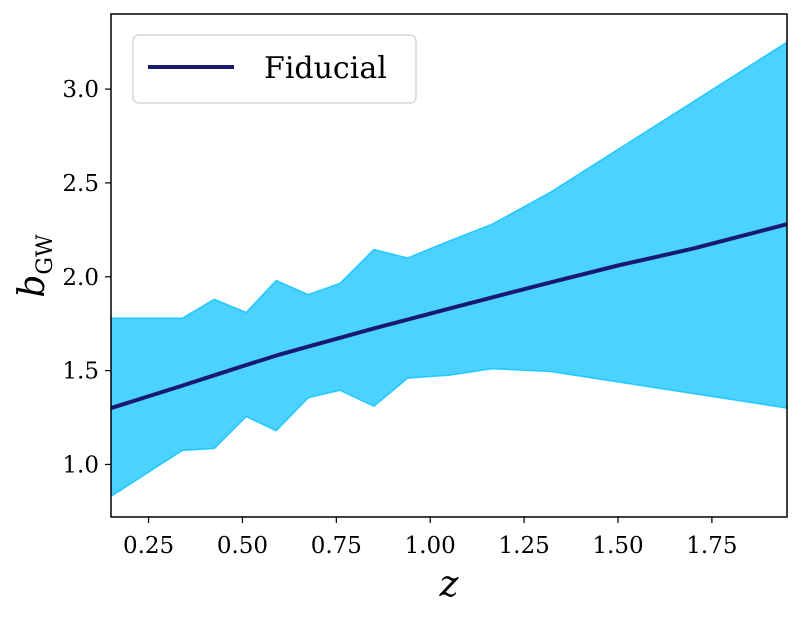 The width and height of the screenshot is (801, 619). Describe the element at coordinates (45, 254) in the screenshot. I see `y-axis-label-subscript: GW` at that location.